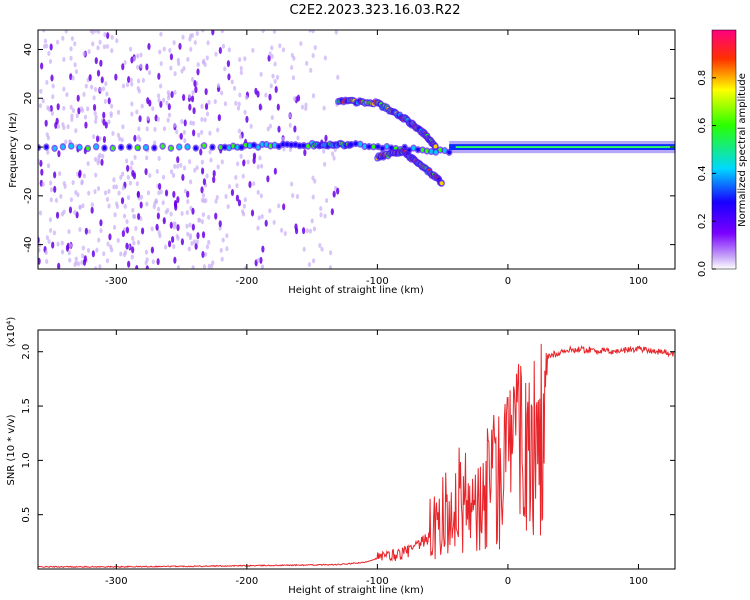 Image resolution: width=750 pixels, height=600 pixels. What do you see at coordinates (702, 78) in the screenshot?
I see `colorbar-tick-label: 0.8` at bounding box center [702, 78].